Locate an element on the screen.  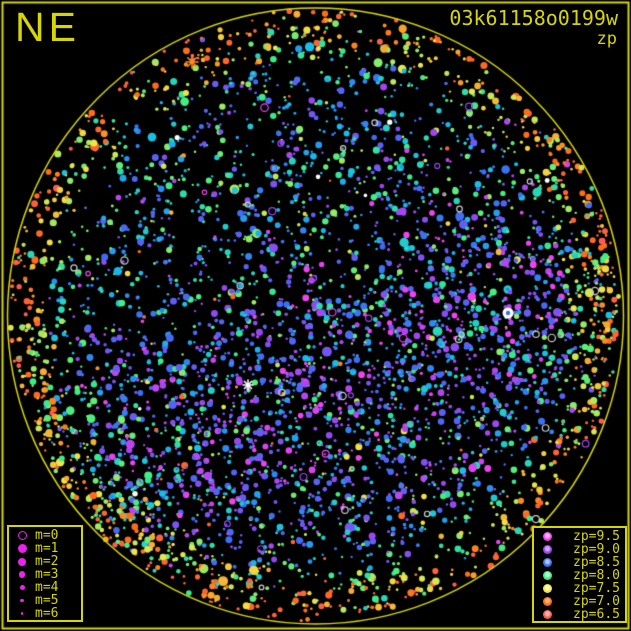
legend-label: m=1 is located at coordinates (47, 548).